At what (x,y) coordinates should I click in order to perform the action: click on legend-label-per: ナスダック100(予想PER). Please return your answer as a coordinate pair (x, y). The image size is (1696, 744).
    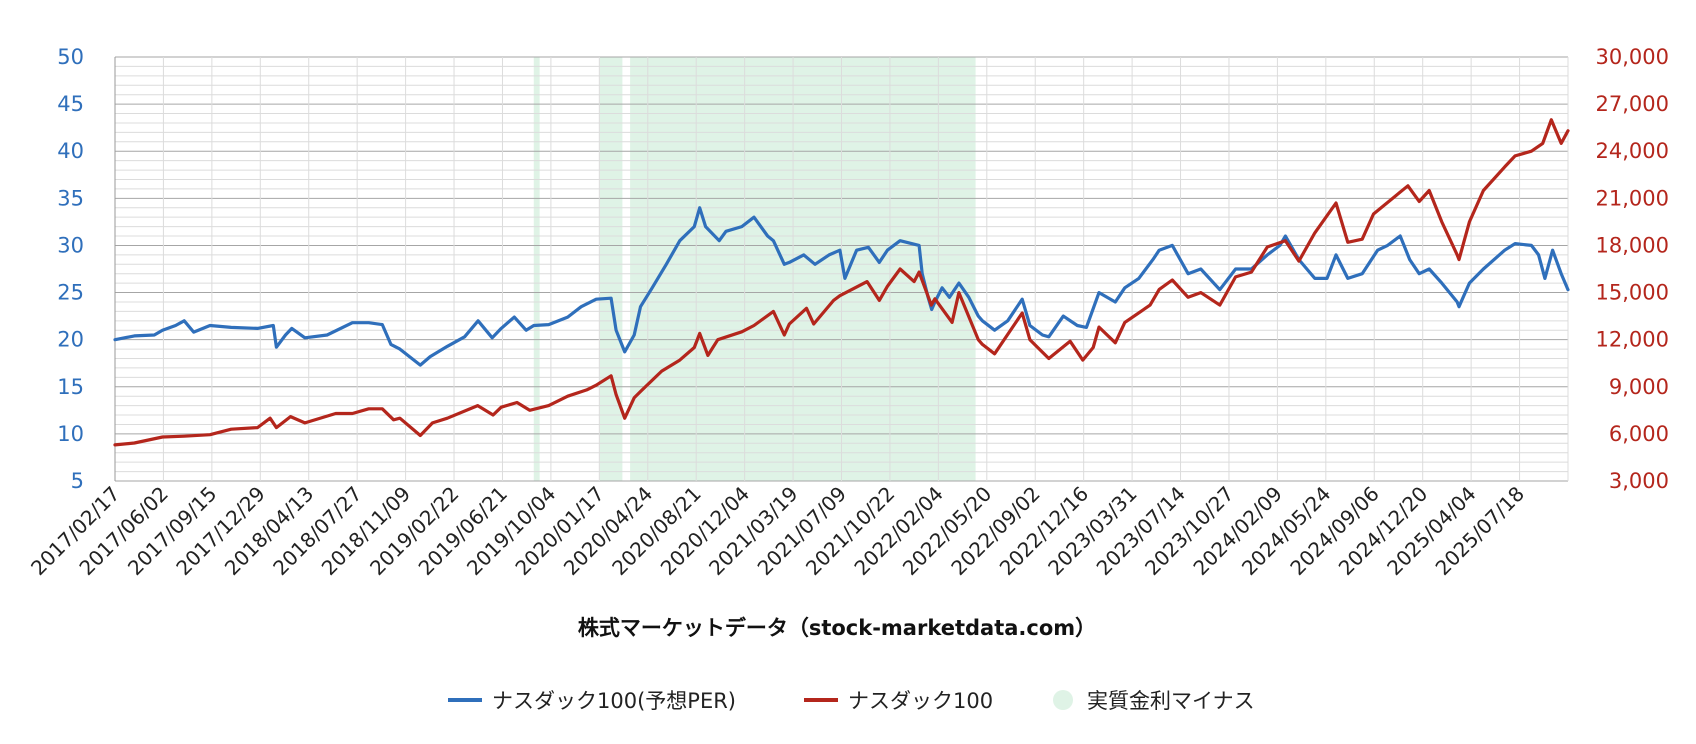
    Looking at the image, I should click on (614, 701).